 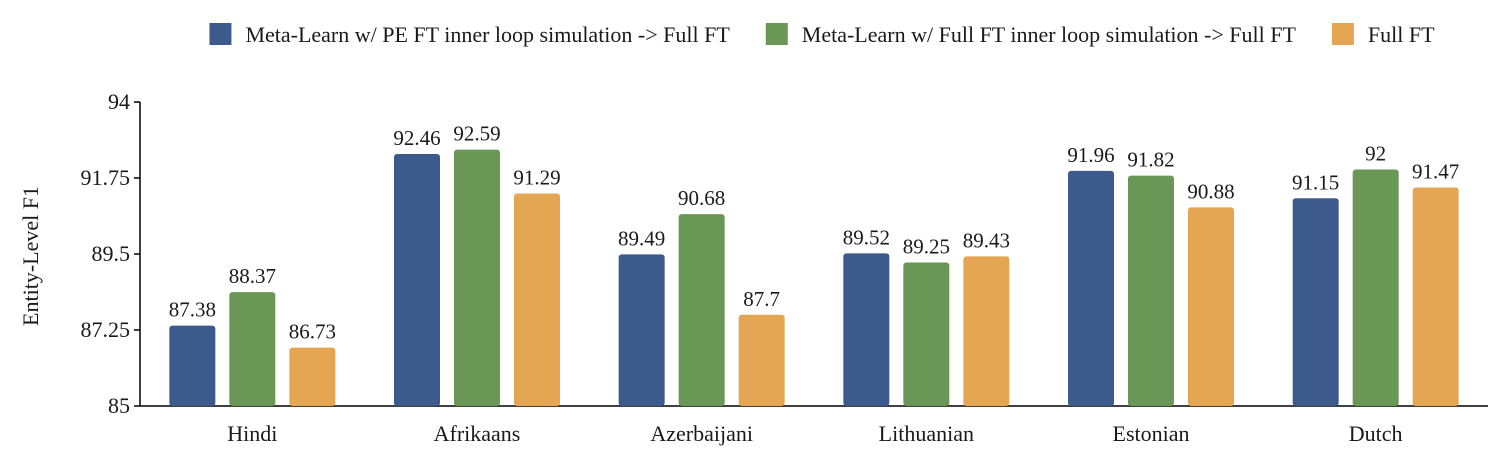 What do you see at coordinates (1151, 433) in the screenshot?
I see `x-tick-label: Estonian` at bounding box center [1151, 433].